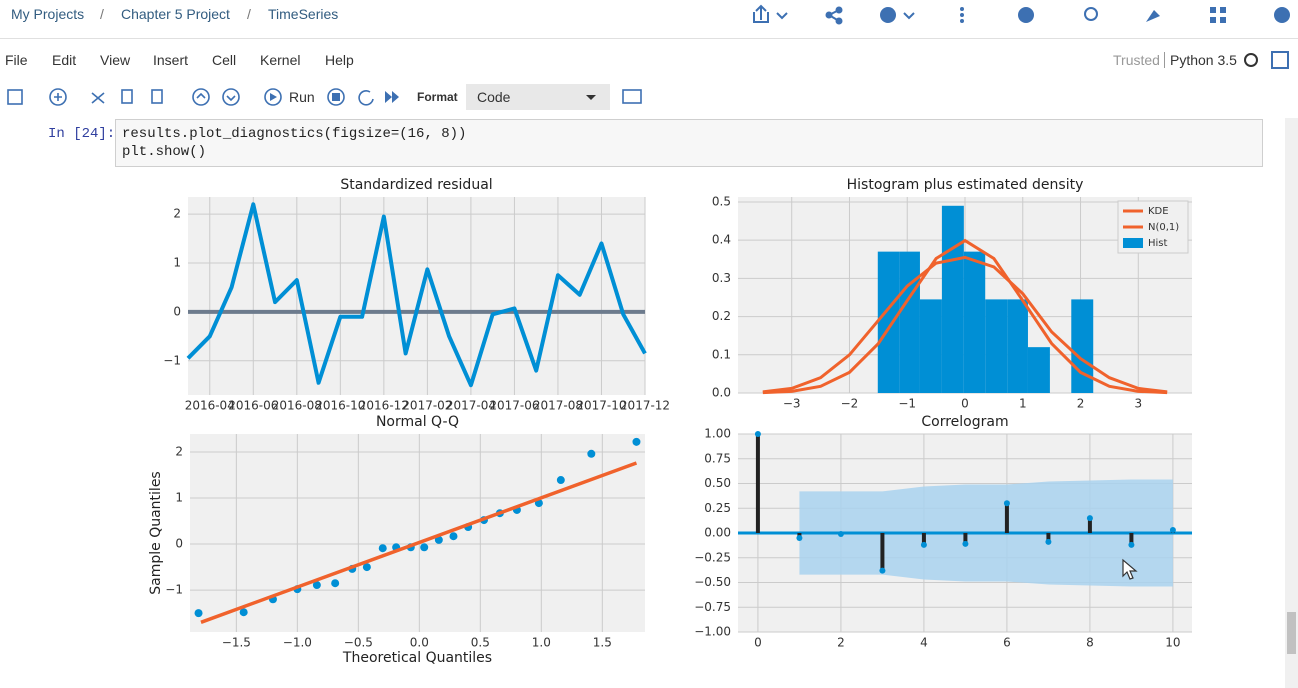 This screenshot has height=688, width=1298. I want to click on move-up-button, so click(201, 97).